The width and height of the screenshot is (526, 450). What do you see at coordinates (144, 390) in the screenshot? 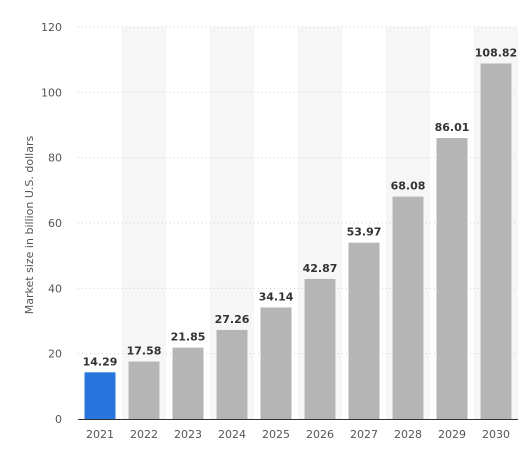
I see `bar-2022` at bounding box center [144, 390].